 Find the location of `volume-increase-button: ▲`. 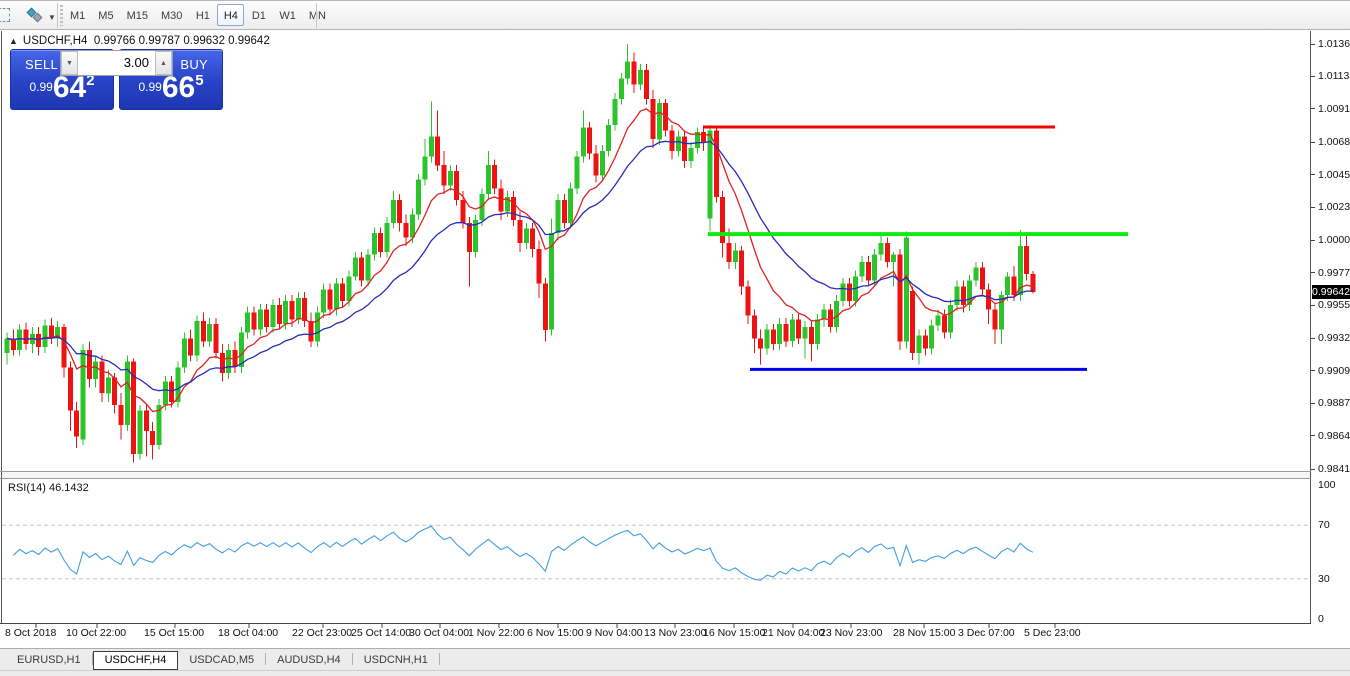

volume-increase-button: ▲ is located at coordinates (163, 63).